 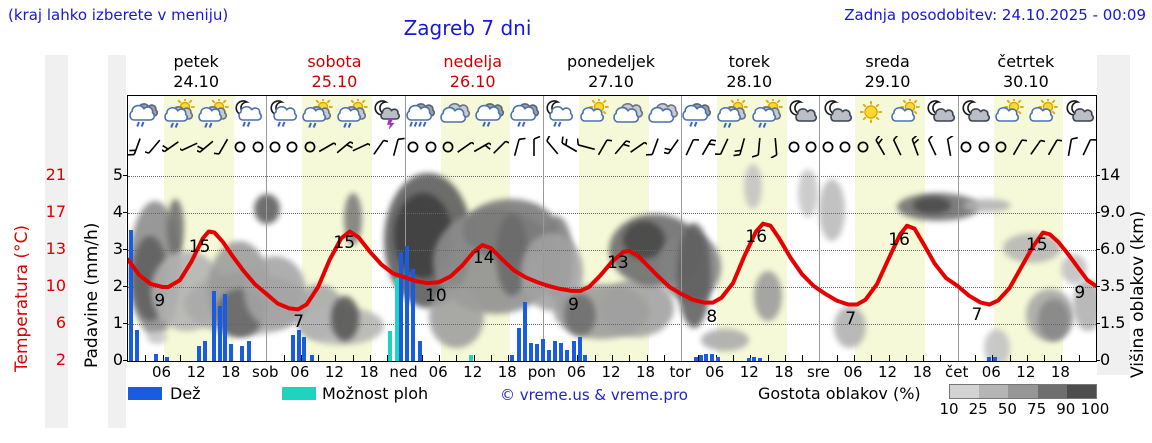 I want to click on temp-value-label: 9, so click(x=573, y=304).